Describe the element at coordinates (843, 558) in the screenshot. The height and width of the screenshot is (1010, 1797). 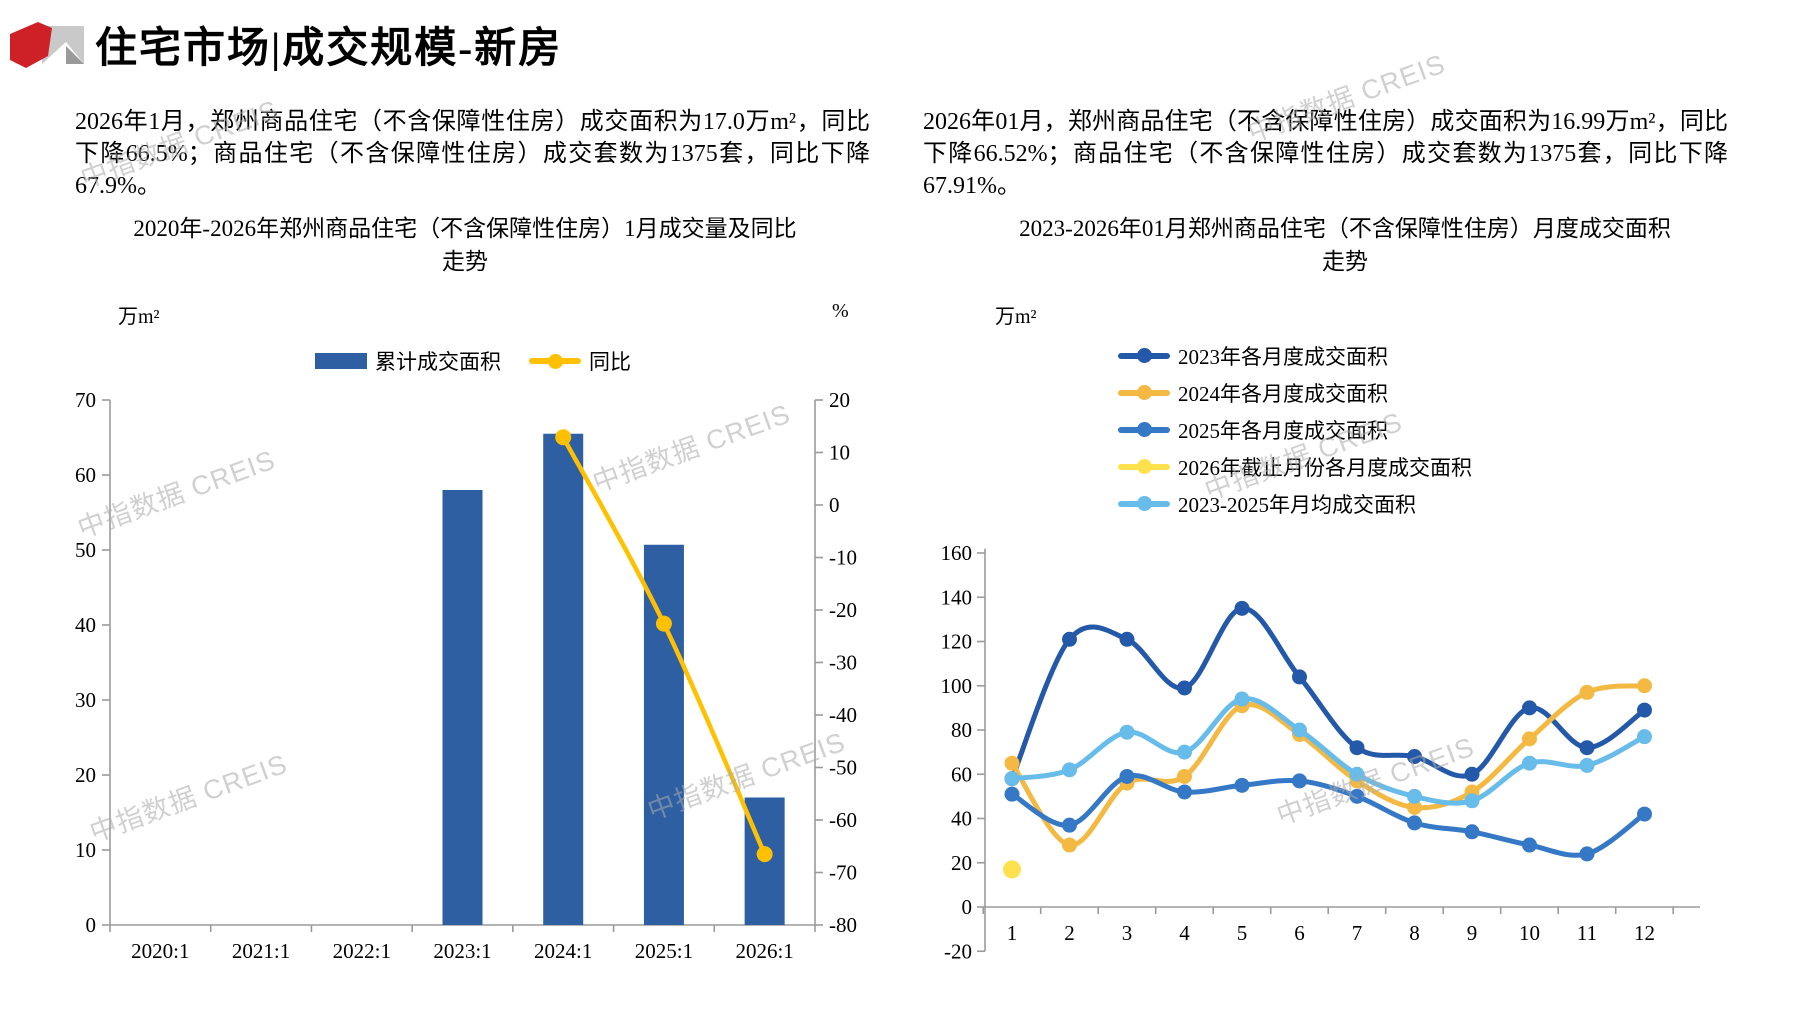
I see `y-axis-right-tick-label: -10` at that location.